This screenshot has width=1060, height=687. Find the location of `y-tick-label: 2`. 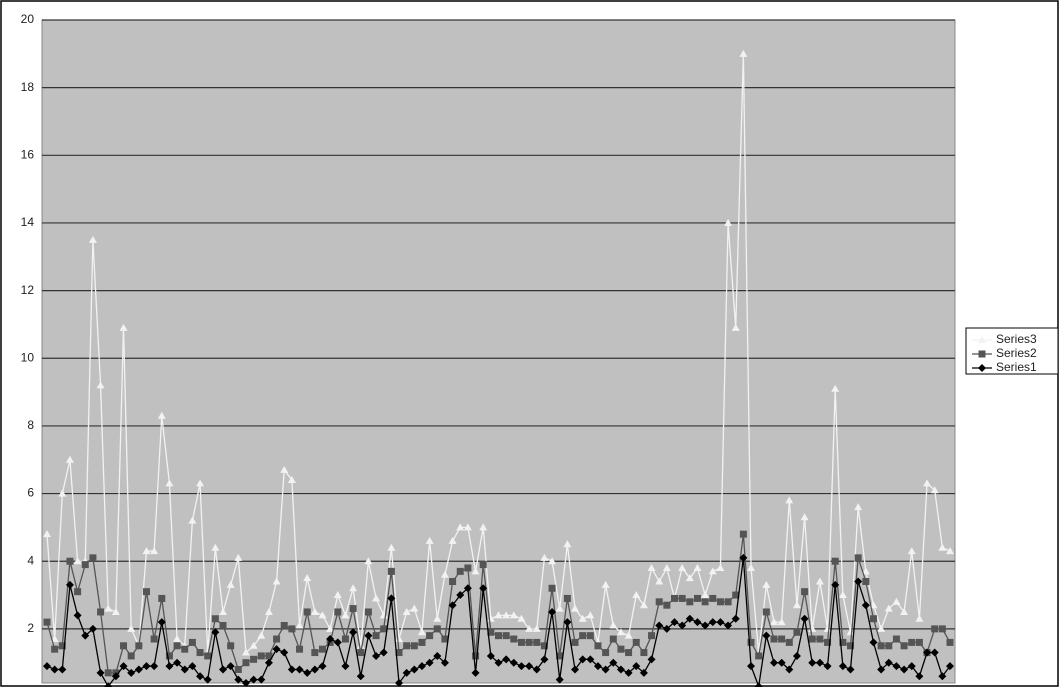

y-tick-label: 2 is located at coordinates (30, 628).